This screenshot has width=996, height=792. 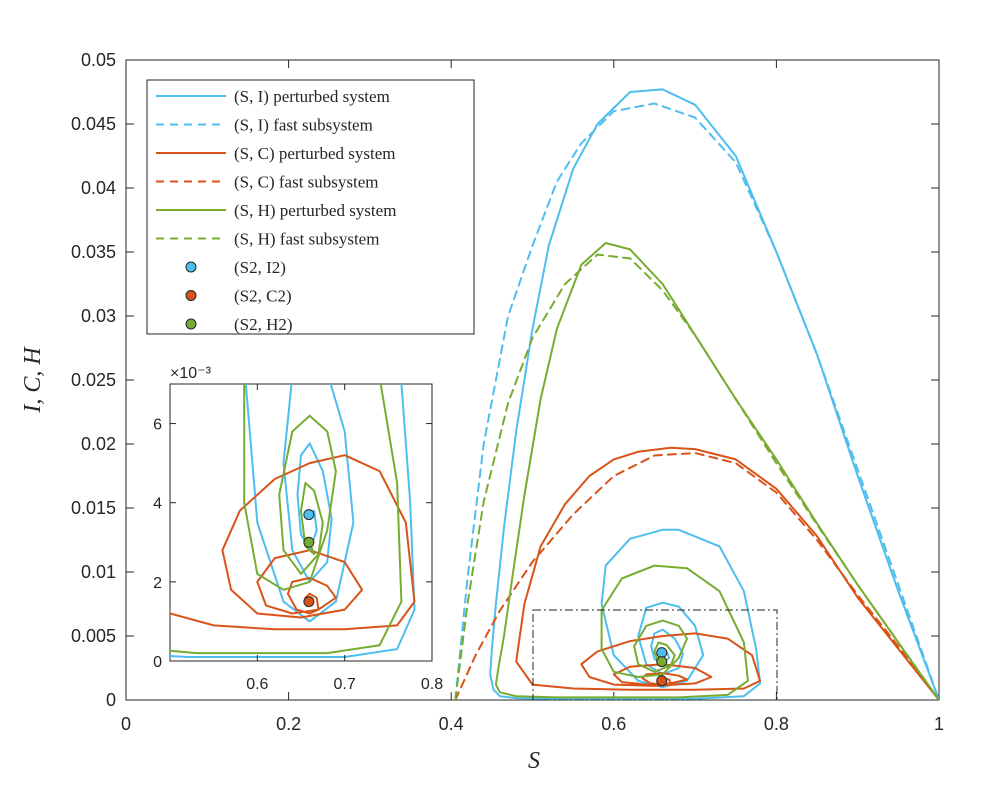 I want to click on legend-box, so click(x=310, y=207).